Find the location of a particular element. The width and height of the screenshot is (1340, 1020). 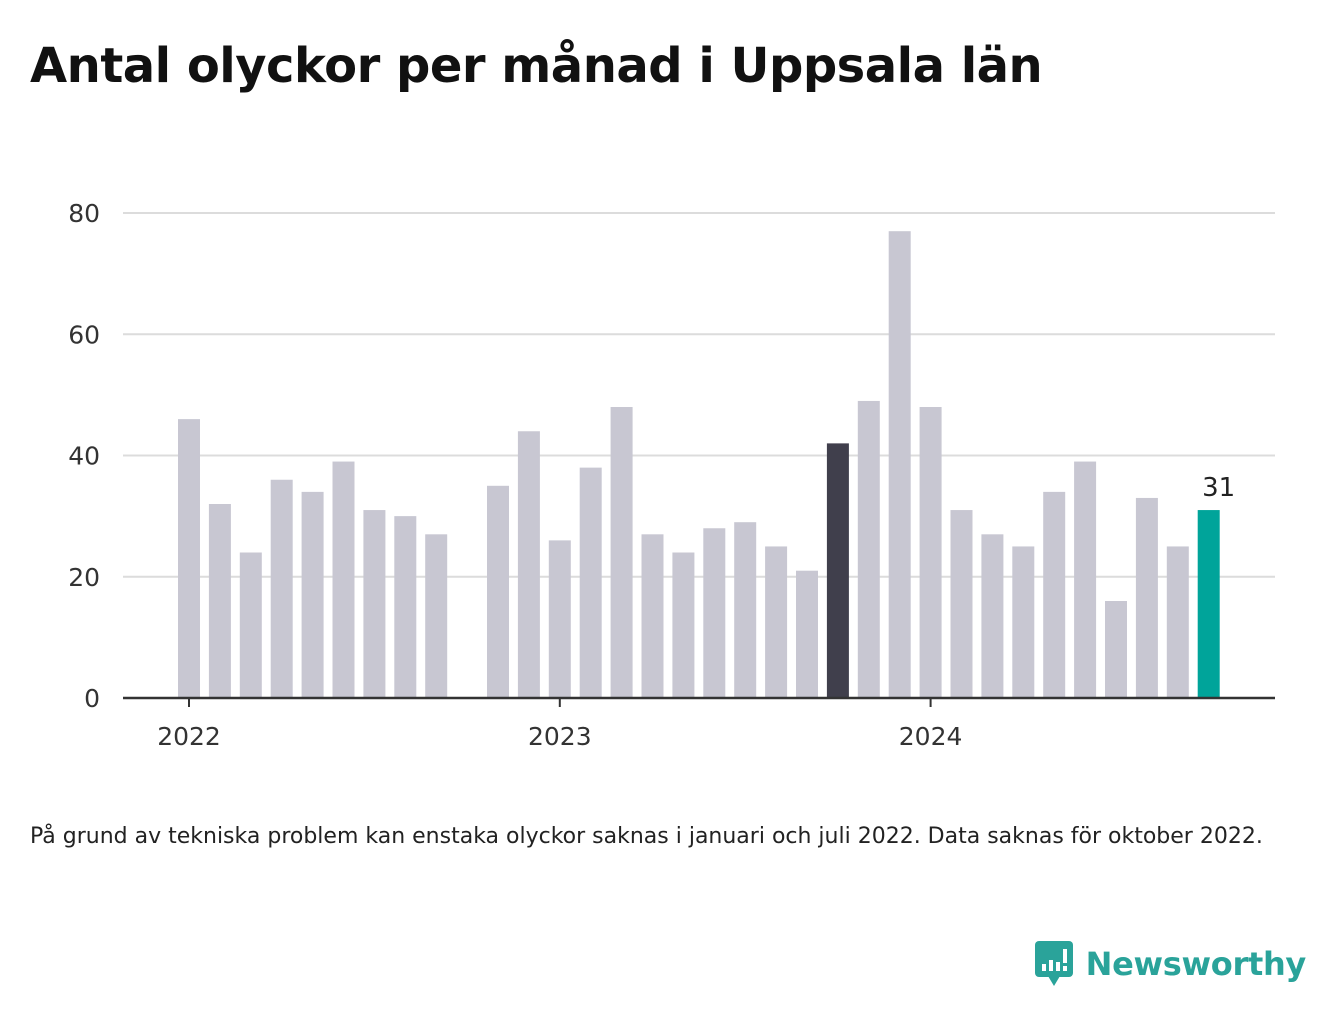

value-label: 31 is located at coordinates (1218, 488).